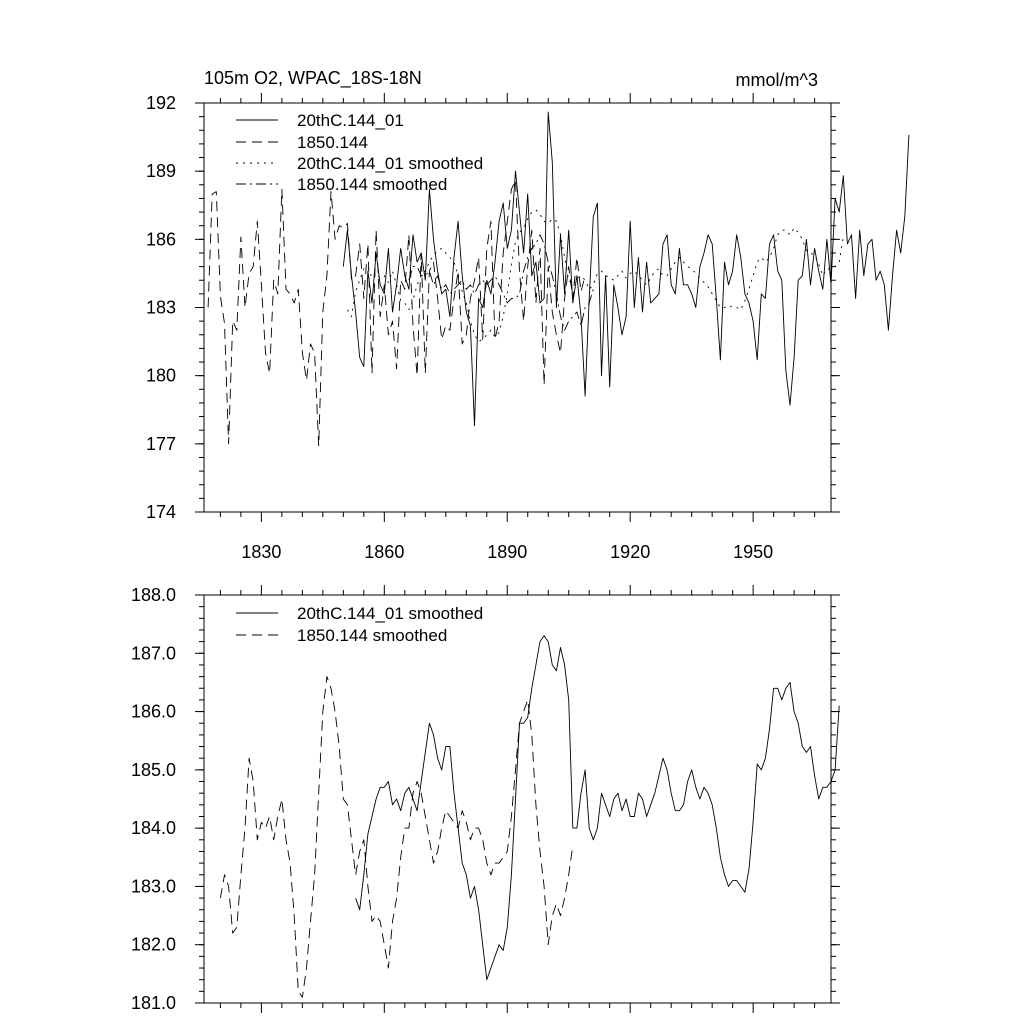 Image resolution: width=1024 pixels, height=1029 pixels. Describe the element at coordinates (161, 512) in the screenshot. I see `y-tick-label: 174` at that location.